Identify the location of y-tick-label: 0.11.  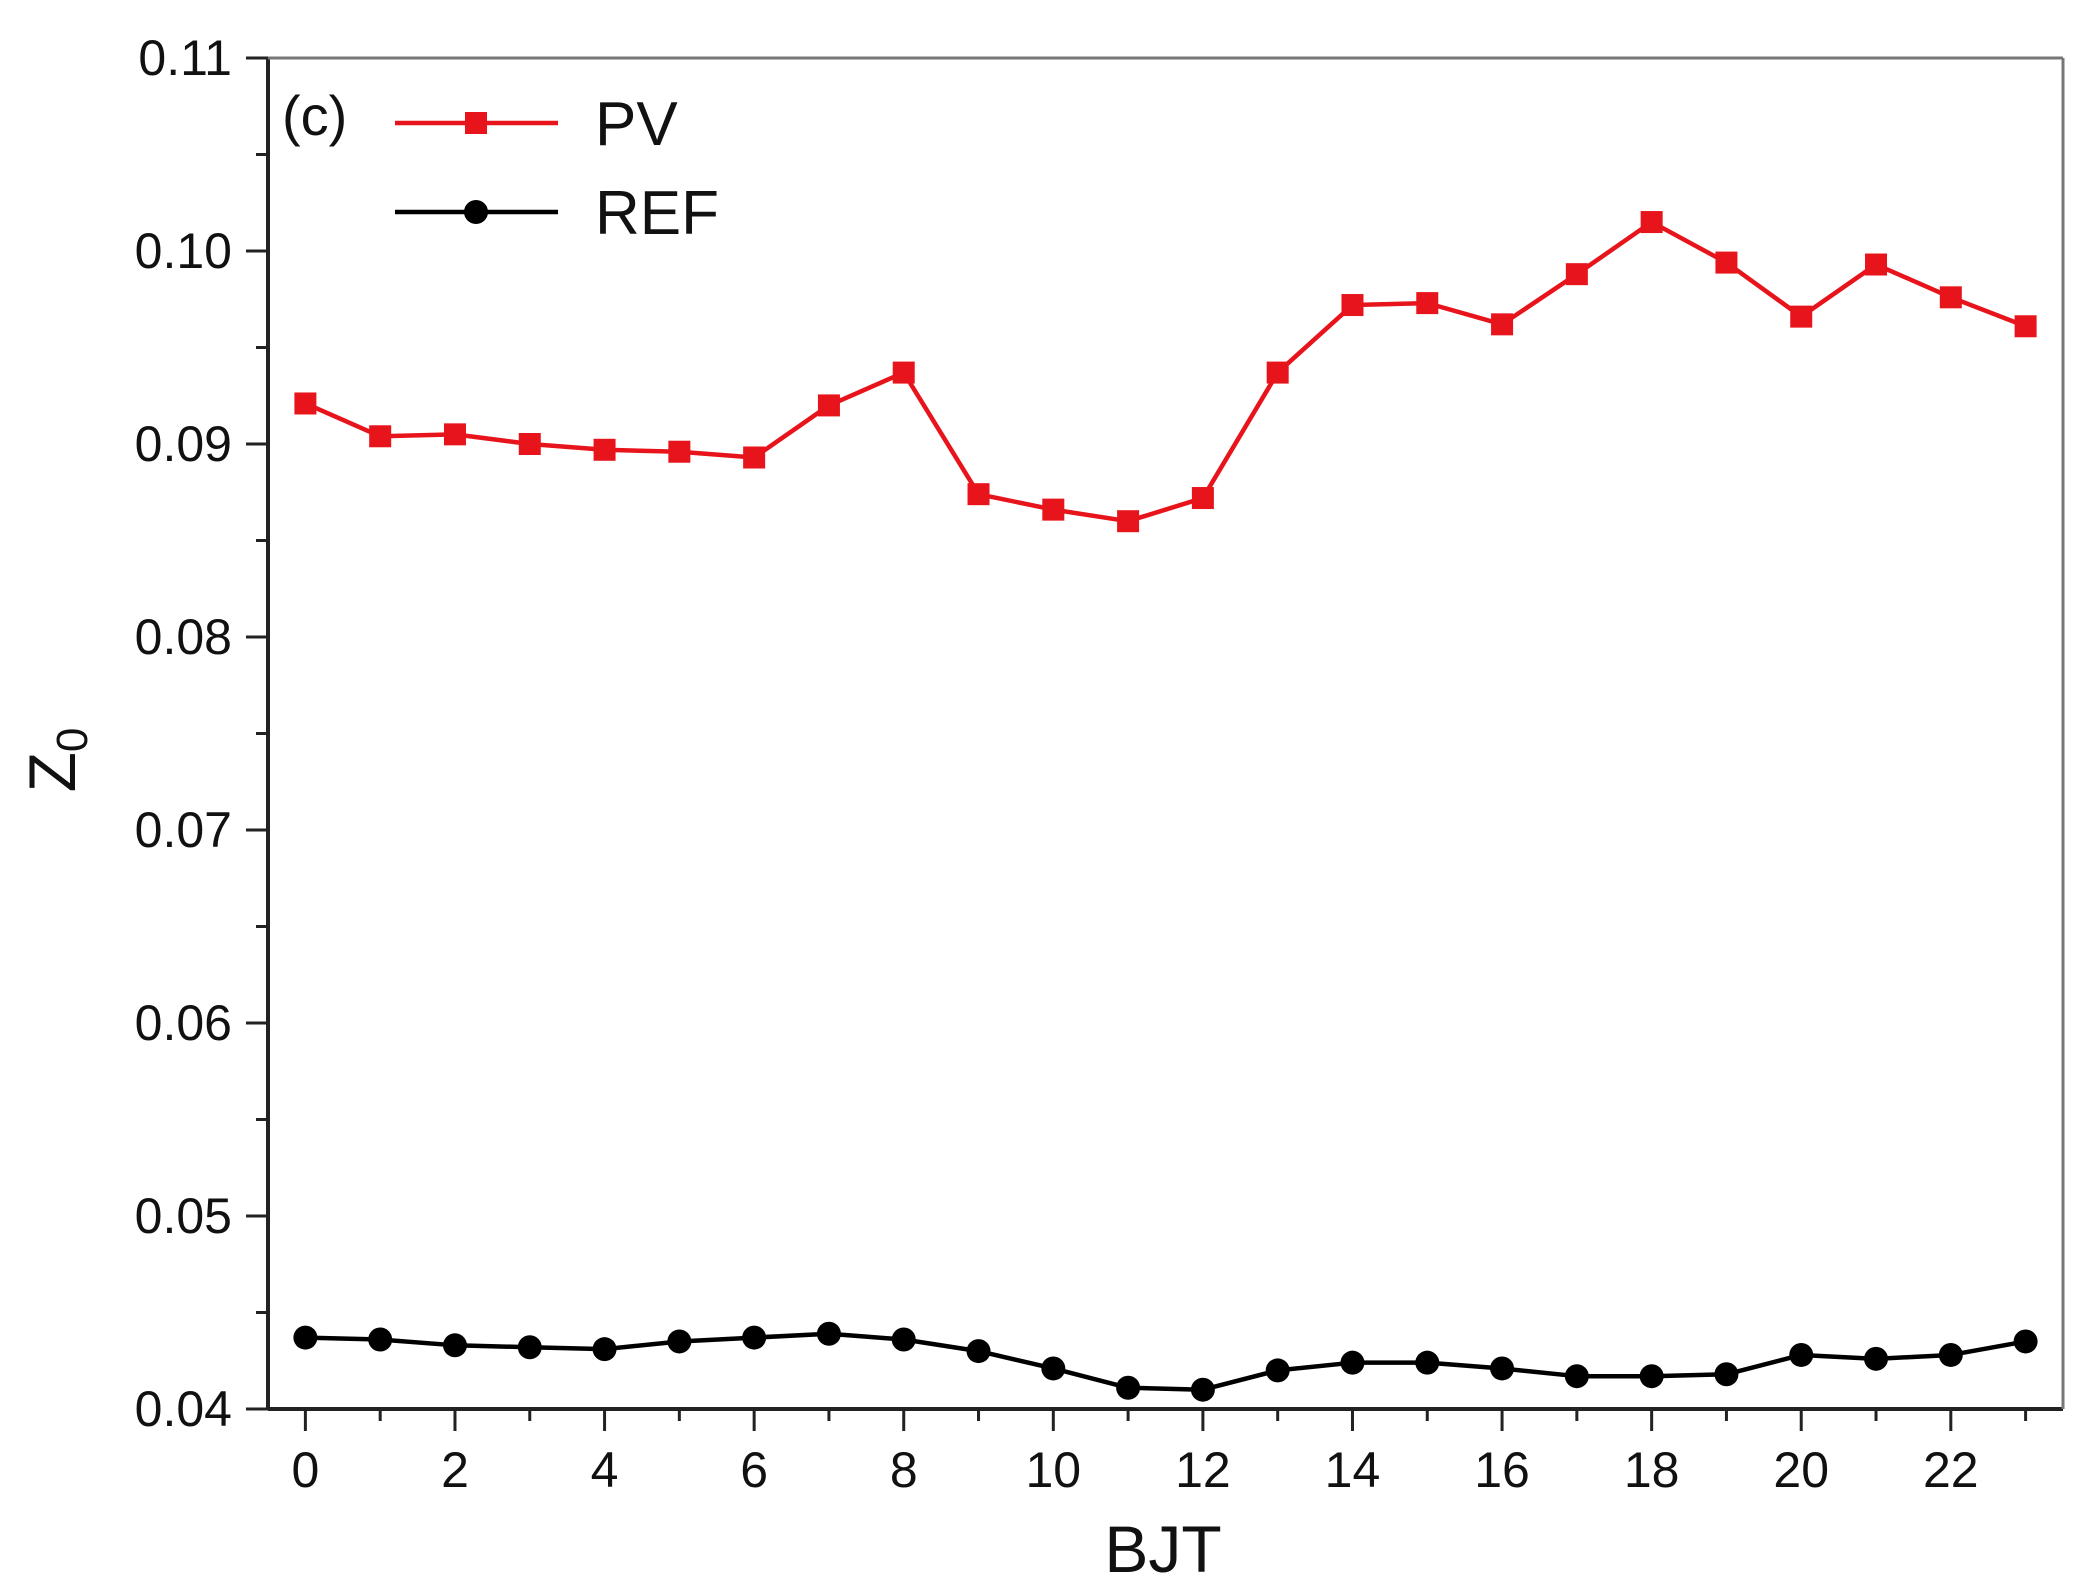
(185, 58).